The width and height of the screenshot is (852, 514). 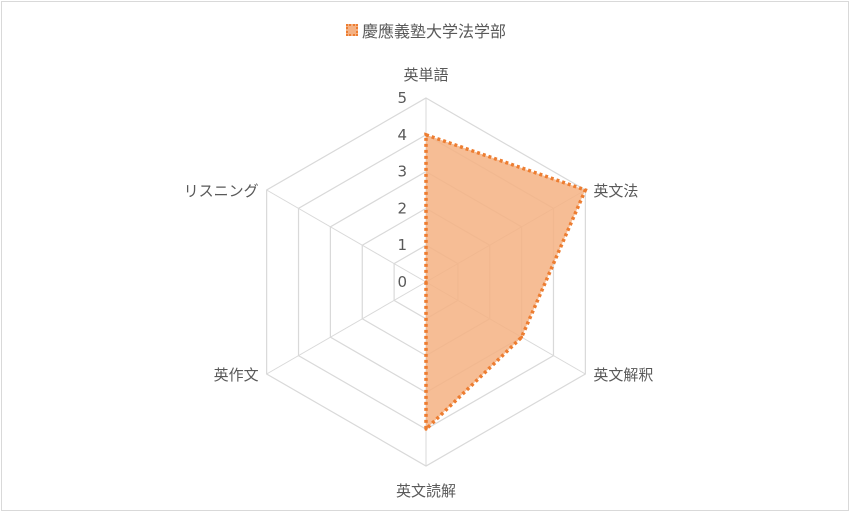 What do you see at coordinates (402, 190) in the screenshot?
I see `radar-tick-labels: 0 1 2 3 4 5` at bounding box center [402, 190].